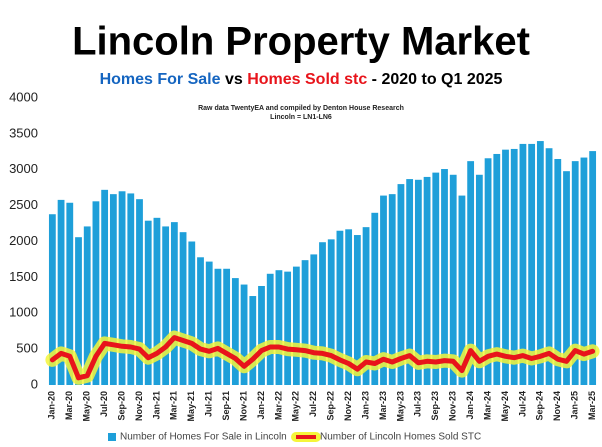 This screenshot has height=447, width=602. I want to click on x-tick-label: Nov-22, so click(348, 406).